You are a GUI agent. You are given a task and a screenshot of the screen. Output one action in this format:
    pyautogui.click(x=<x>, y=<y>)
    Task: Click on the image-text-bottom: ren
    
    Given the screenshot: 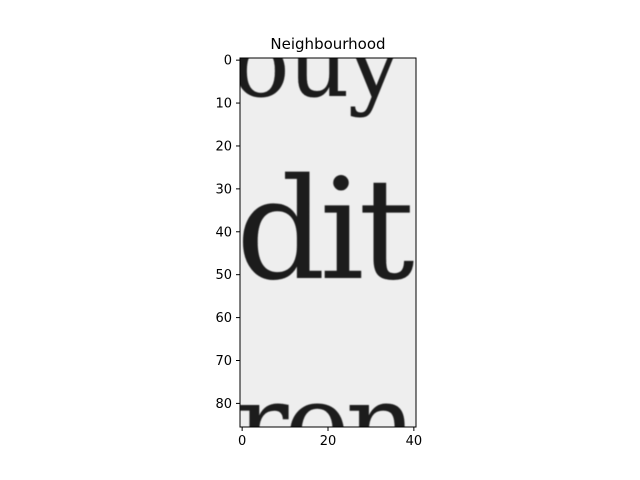 What is the action you would take?
    pyautogui.click(x=325, y=420)
    